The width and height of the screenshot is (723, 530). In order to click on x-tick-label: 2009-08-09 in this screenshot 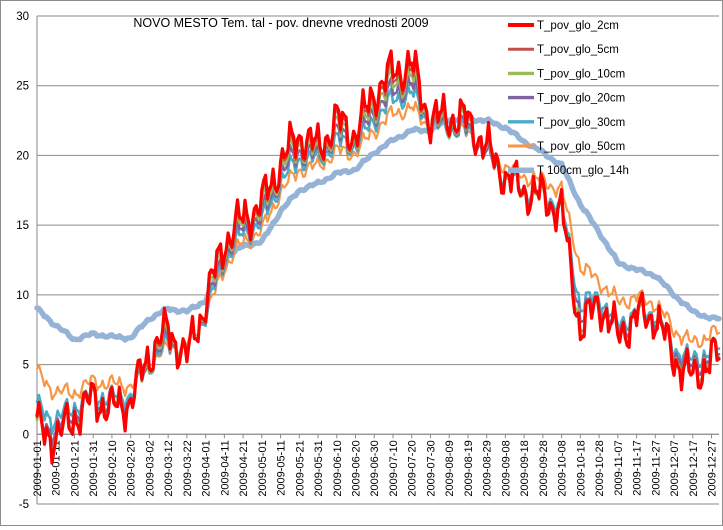, I will do `click(450, 468)`.